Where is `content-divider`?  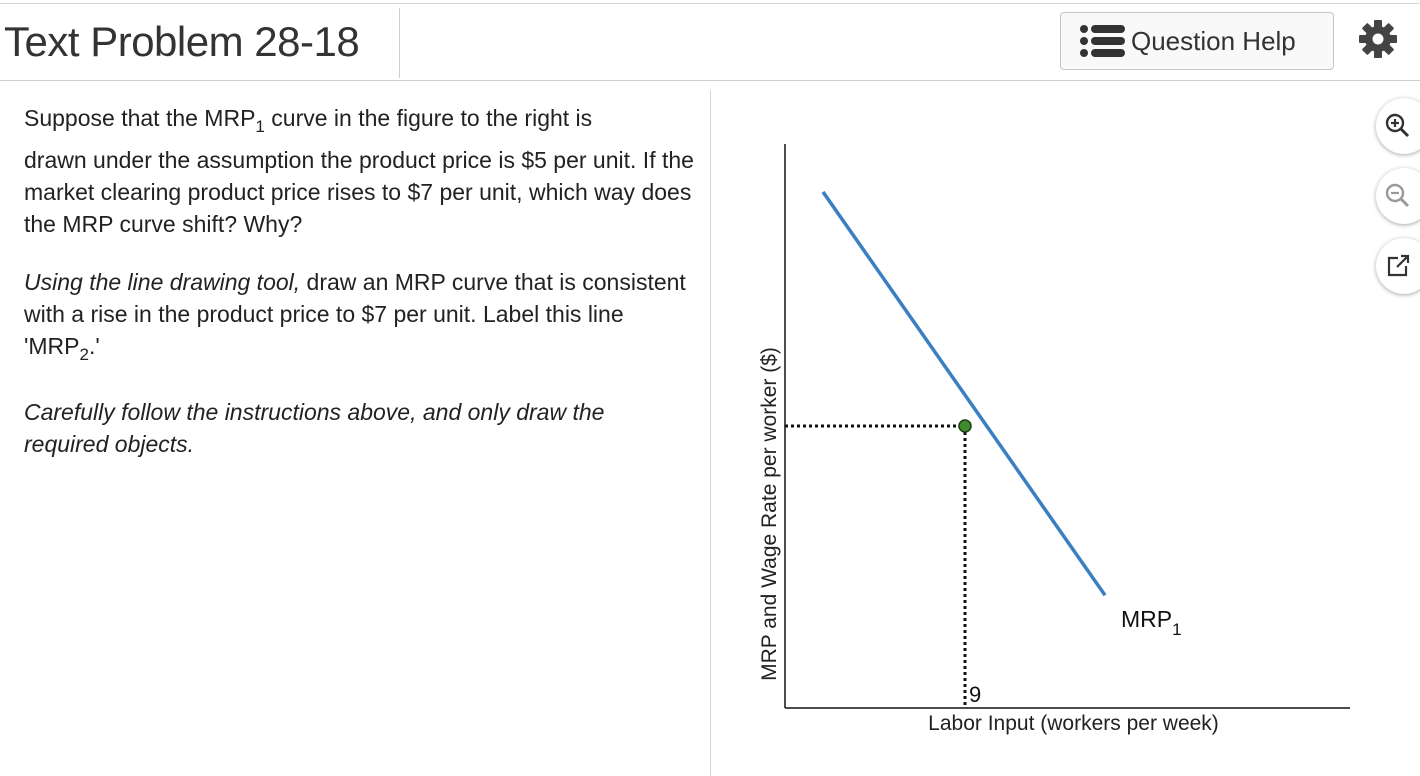 content-divider is located at coordinates (710, 433).